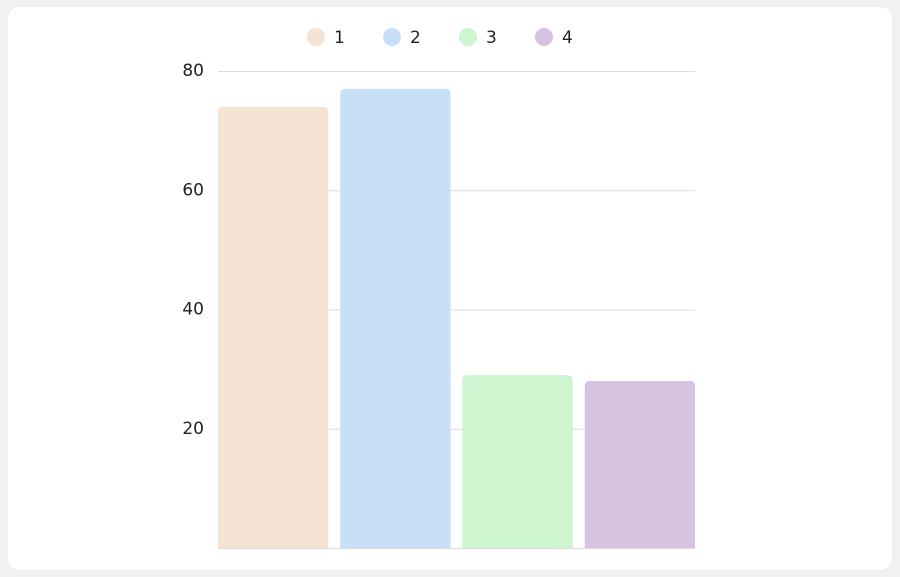 This screenshot has width=900, height=577. What do you see at coordinates (339, 38) in the screenshot?
I see `legend-label: 1` at bounding box center [339, 38].